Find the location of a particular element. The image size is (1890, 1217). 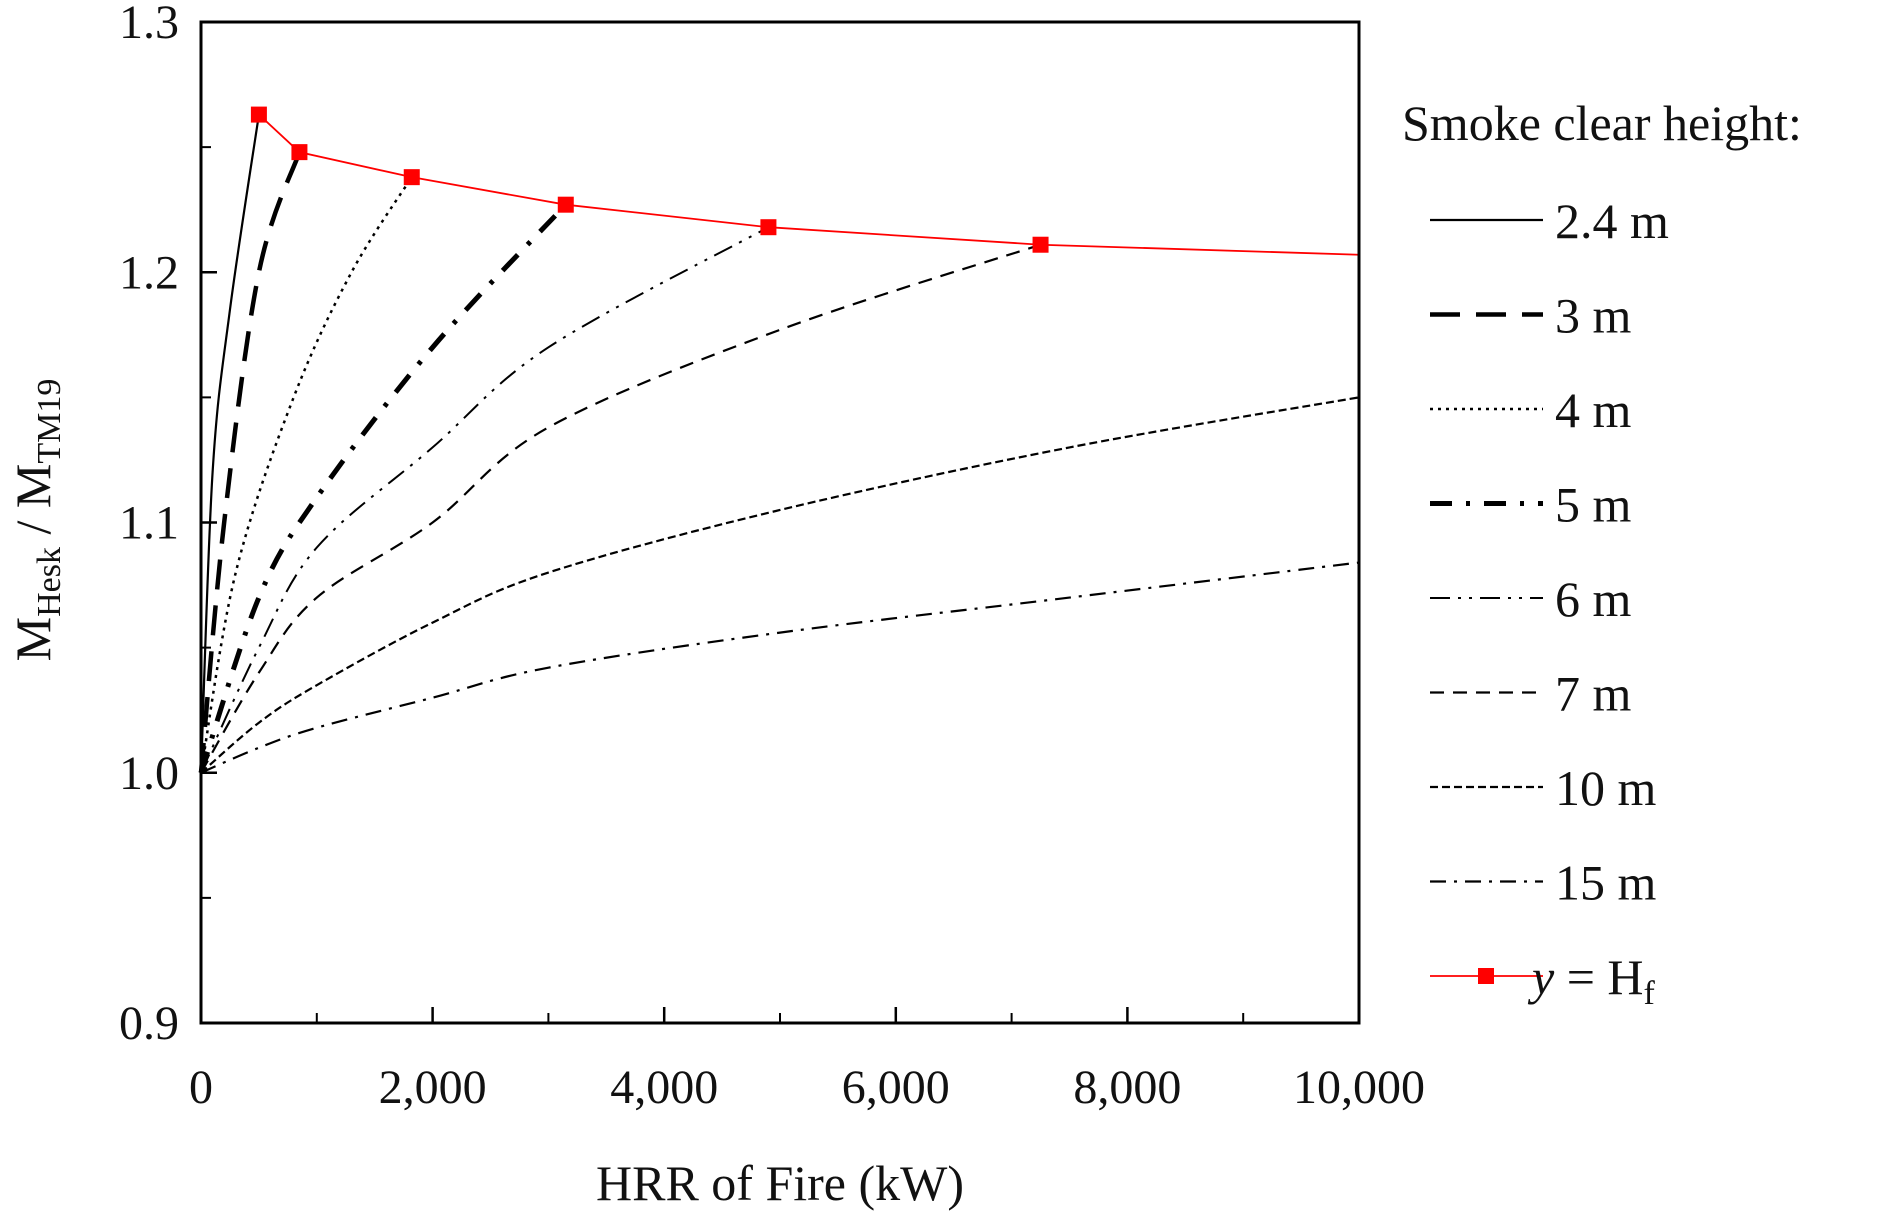

series-line-6-m is located at coordinates (484, 500).